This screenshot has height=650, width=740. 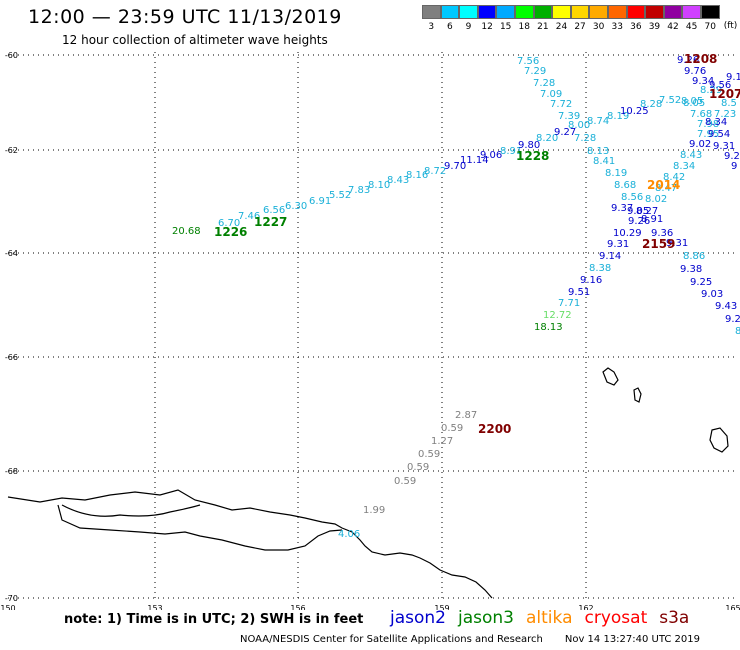 I want to click on coastline, so click(x=250, y=544).